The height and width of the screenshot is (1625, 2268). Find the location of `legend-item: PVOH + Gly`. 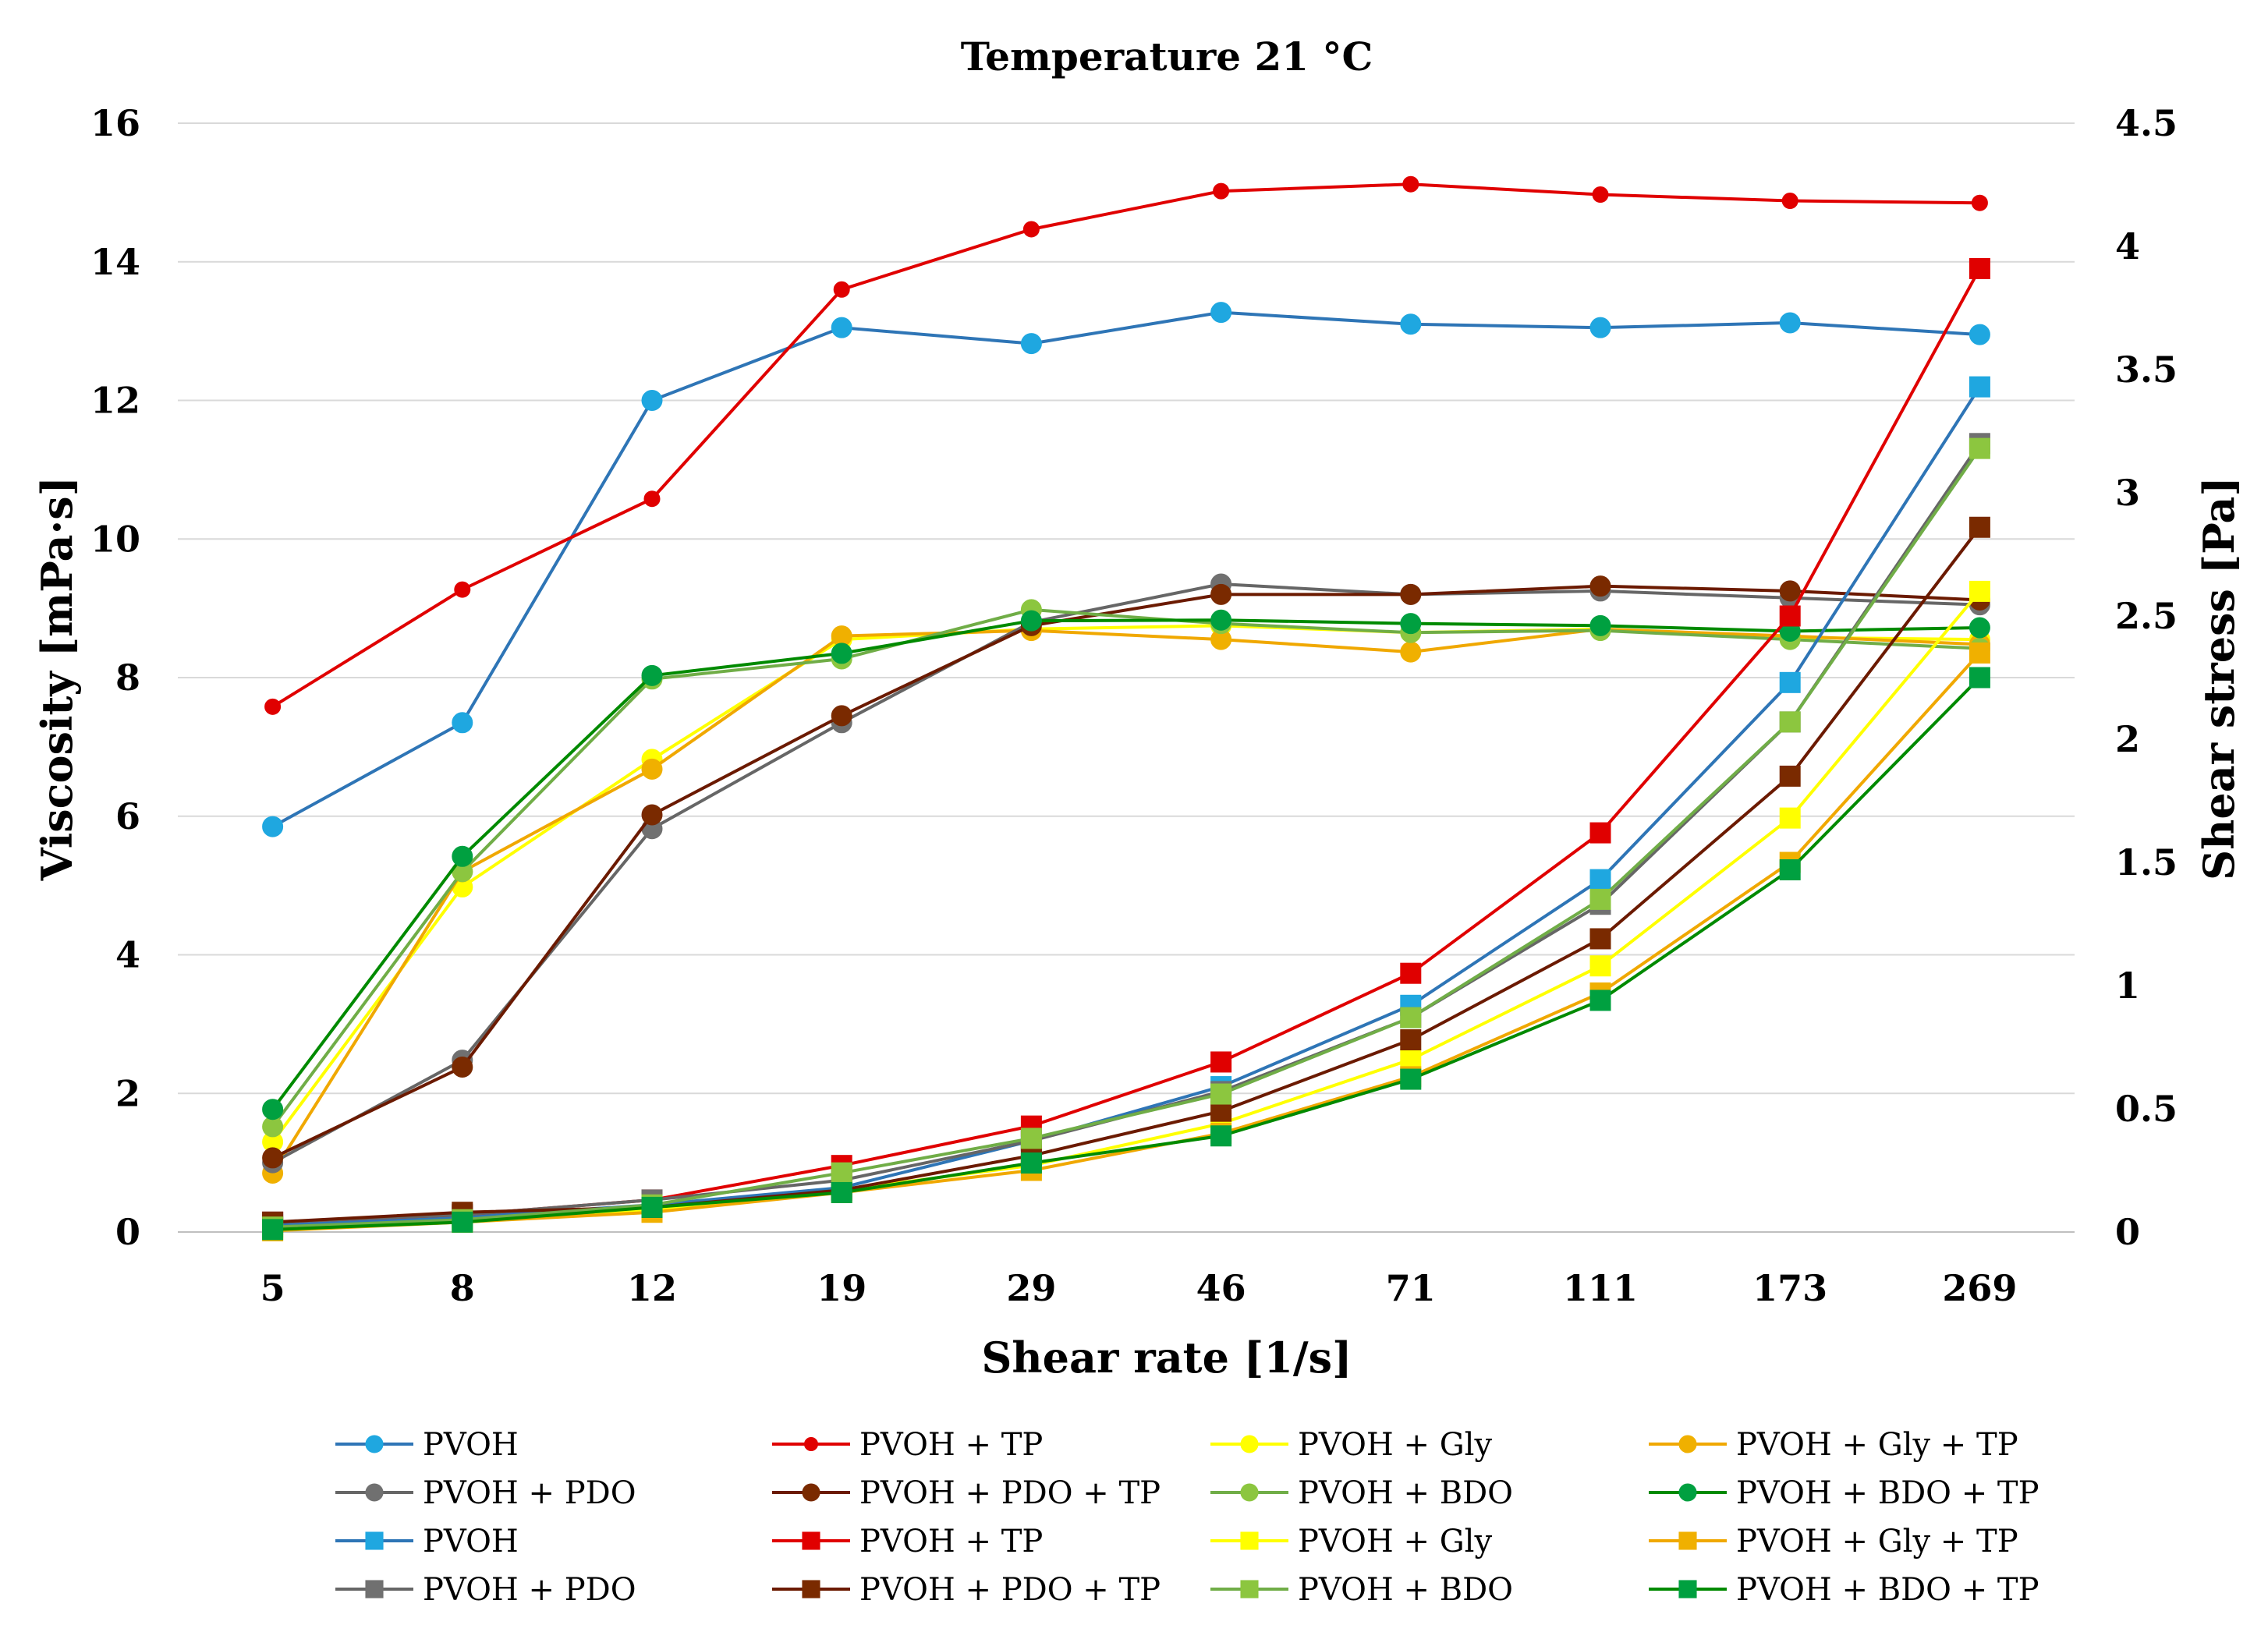

legend-item: PVOH + Gly is located at coordinates (1351, 1445).